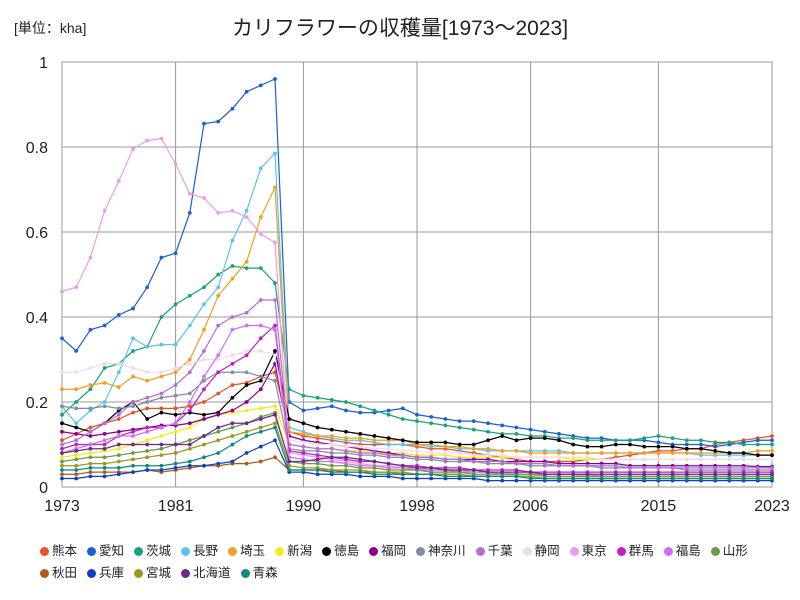 The image size is (800, 600). Describe the element at coordinates (246, 551) in the screenshot. I see `legend-item: 埼玉` at that location.